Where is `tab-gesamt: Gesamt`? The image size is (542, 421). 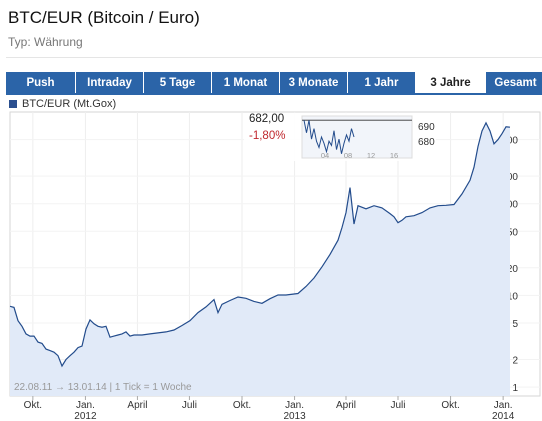
tab-gesamt: Gesamt is located at coordinates (514, 83).